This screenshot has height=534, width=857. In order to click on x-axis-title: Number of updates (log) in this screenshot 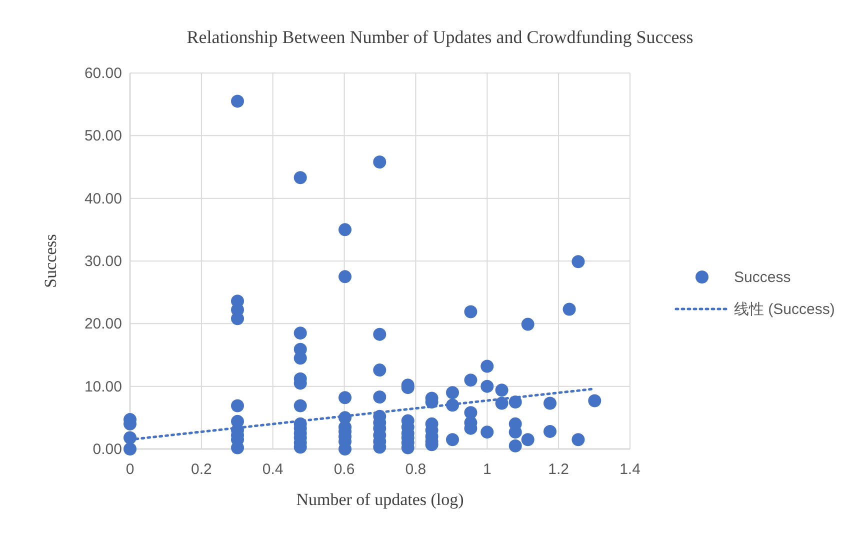, I will do `click(380, 499)`.